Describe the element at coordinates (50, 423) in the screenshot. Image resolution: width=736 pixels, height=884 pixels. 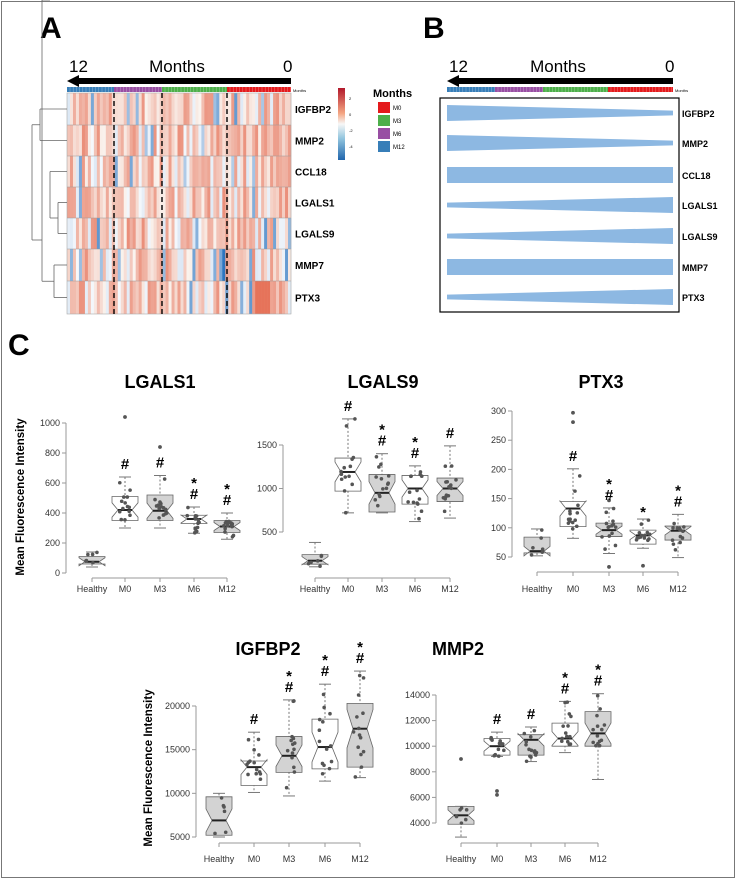
I see `lgals1-y-tick-label: 1000` at that location.